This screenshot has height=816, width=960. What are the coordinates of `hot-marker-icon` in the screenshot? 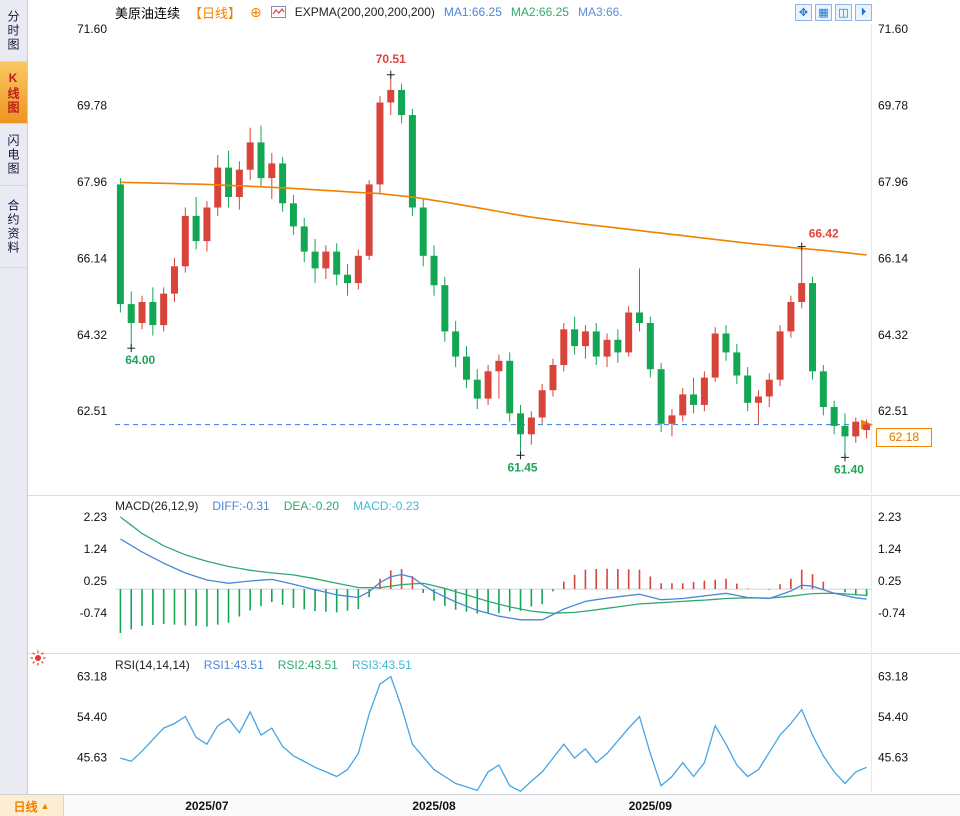 It's located at (38, 658).